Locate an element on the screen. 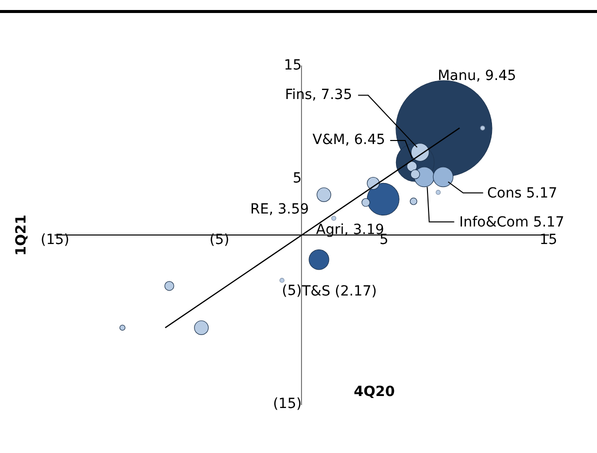  y-tick-label: (15) is located at coordinates (287, 404).